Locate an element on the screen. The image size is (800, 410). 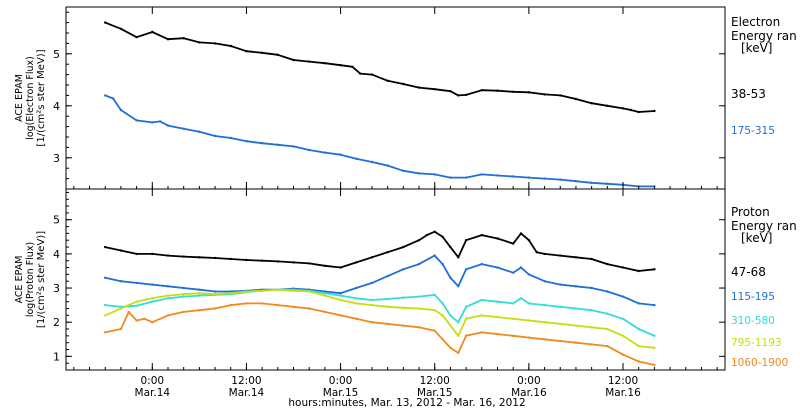
electron-legend-title: [keV] is located at coordinates (756, 48).